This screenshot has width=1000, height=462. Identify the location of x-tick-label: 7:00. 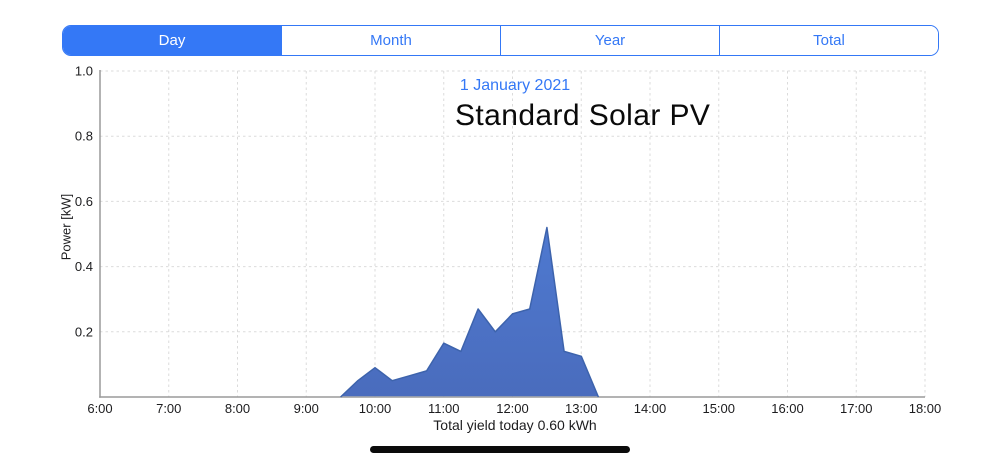
(168, 408).